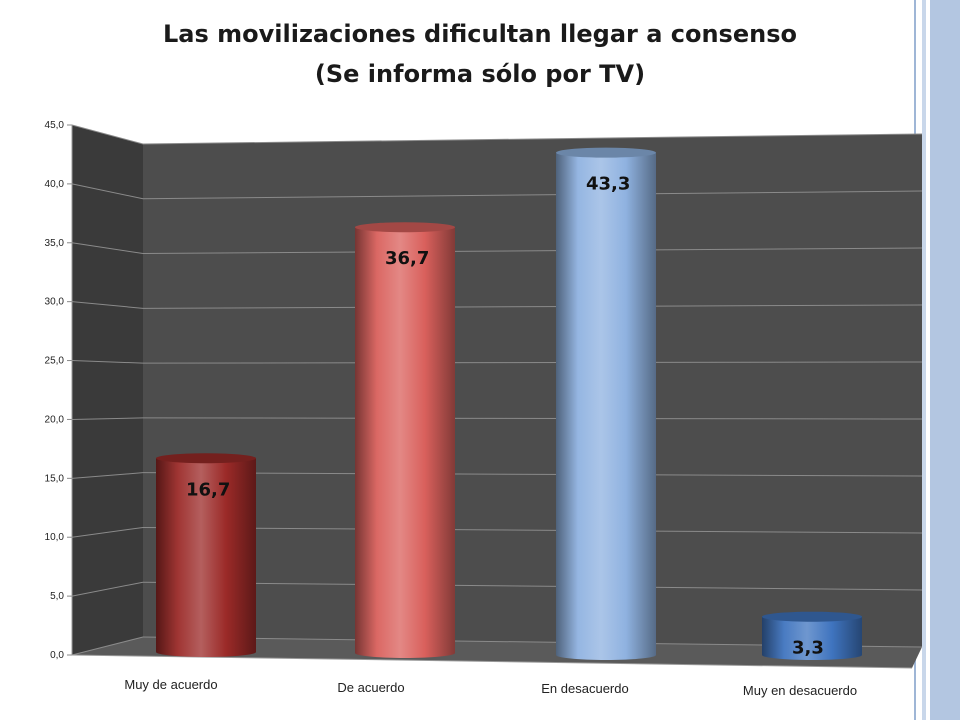 The image size is (960, 720). What do you see at coordinates (170, 684) in the screenshot?
I see `x-tick-label: Muy de acuerdo` at bounding box center [170, 684].